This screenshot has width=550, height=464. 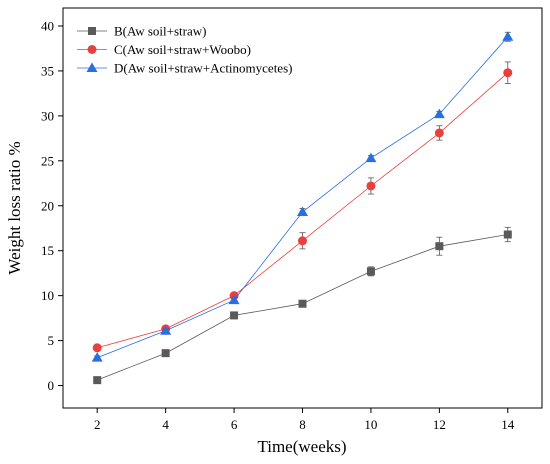 What do you see at coordinates (51, 340) in the screenshot?
I see `y-tick-label: 5` at bounding box center [51, 340].